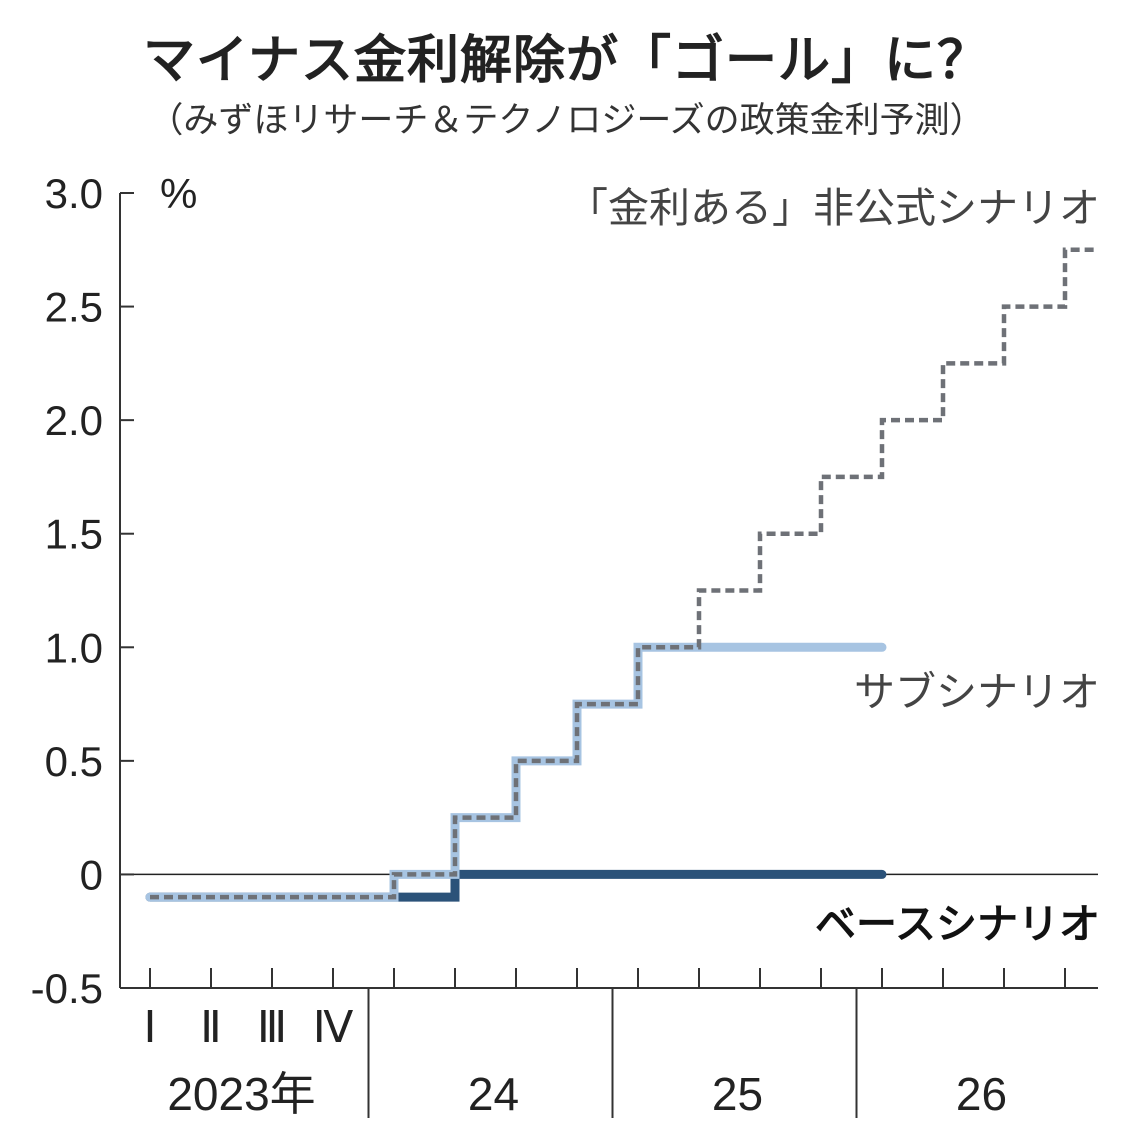  I want to click on chart-title: マイナス金利解除が「ゴール」に？, so click(566, 61).